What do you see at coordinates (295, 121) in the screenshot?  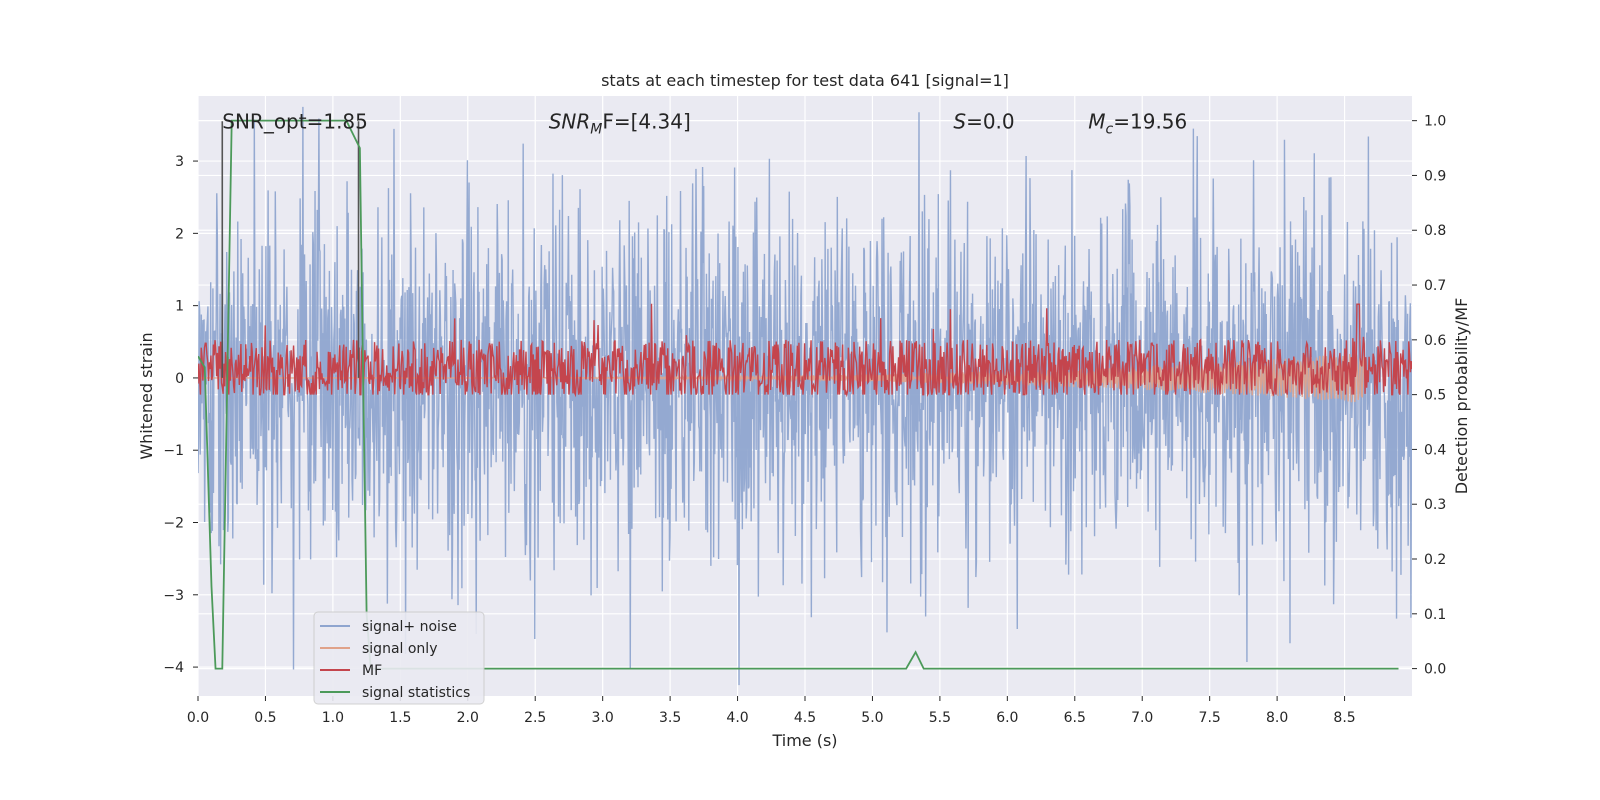 I see `annotation-0: SNR_opt=1.85` at bounding box center [295, 121].